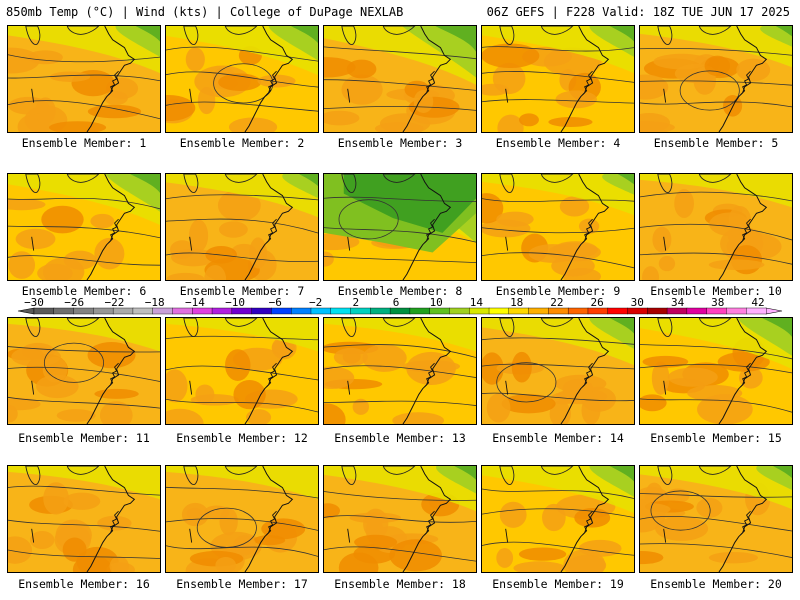 The height and width of the screenshot is (600, 800). I want to click on ensemble-member-caption: Ensemble Member: 12, so click(242, 438).